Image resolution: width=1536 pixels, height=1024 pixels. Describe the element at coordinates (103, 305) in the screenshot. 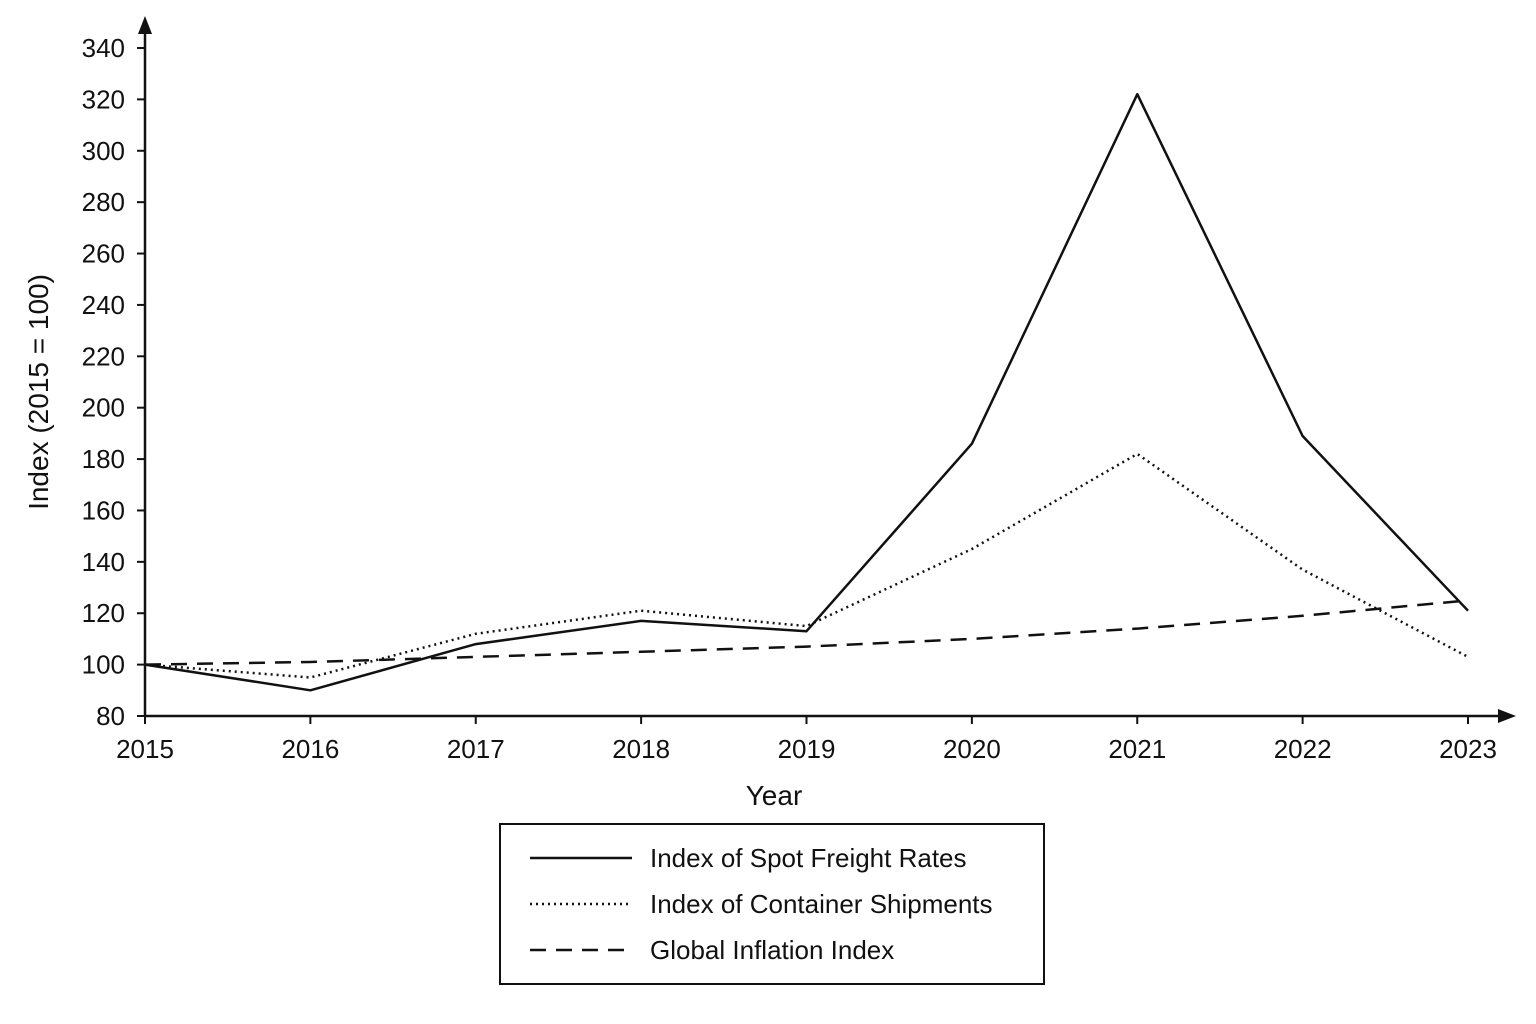

I see `y-tick-label: 240` at that location.